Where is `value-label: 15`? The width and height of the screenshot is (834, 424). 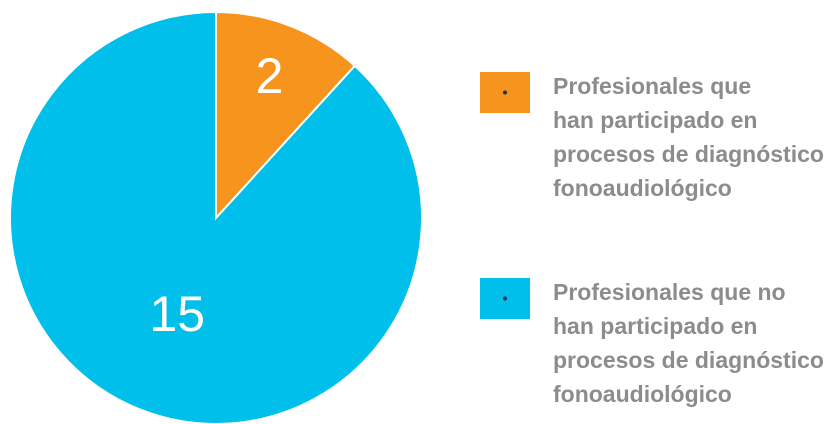
value-label: 15 is located at coordinates (177, 314).